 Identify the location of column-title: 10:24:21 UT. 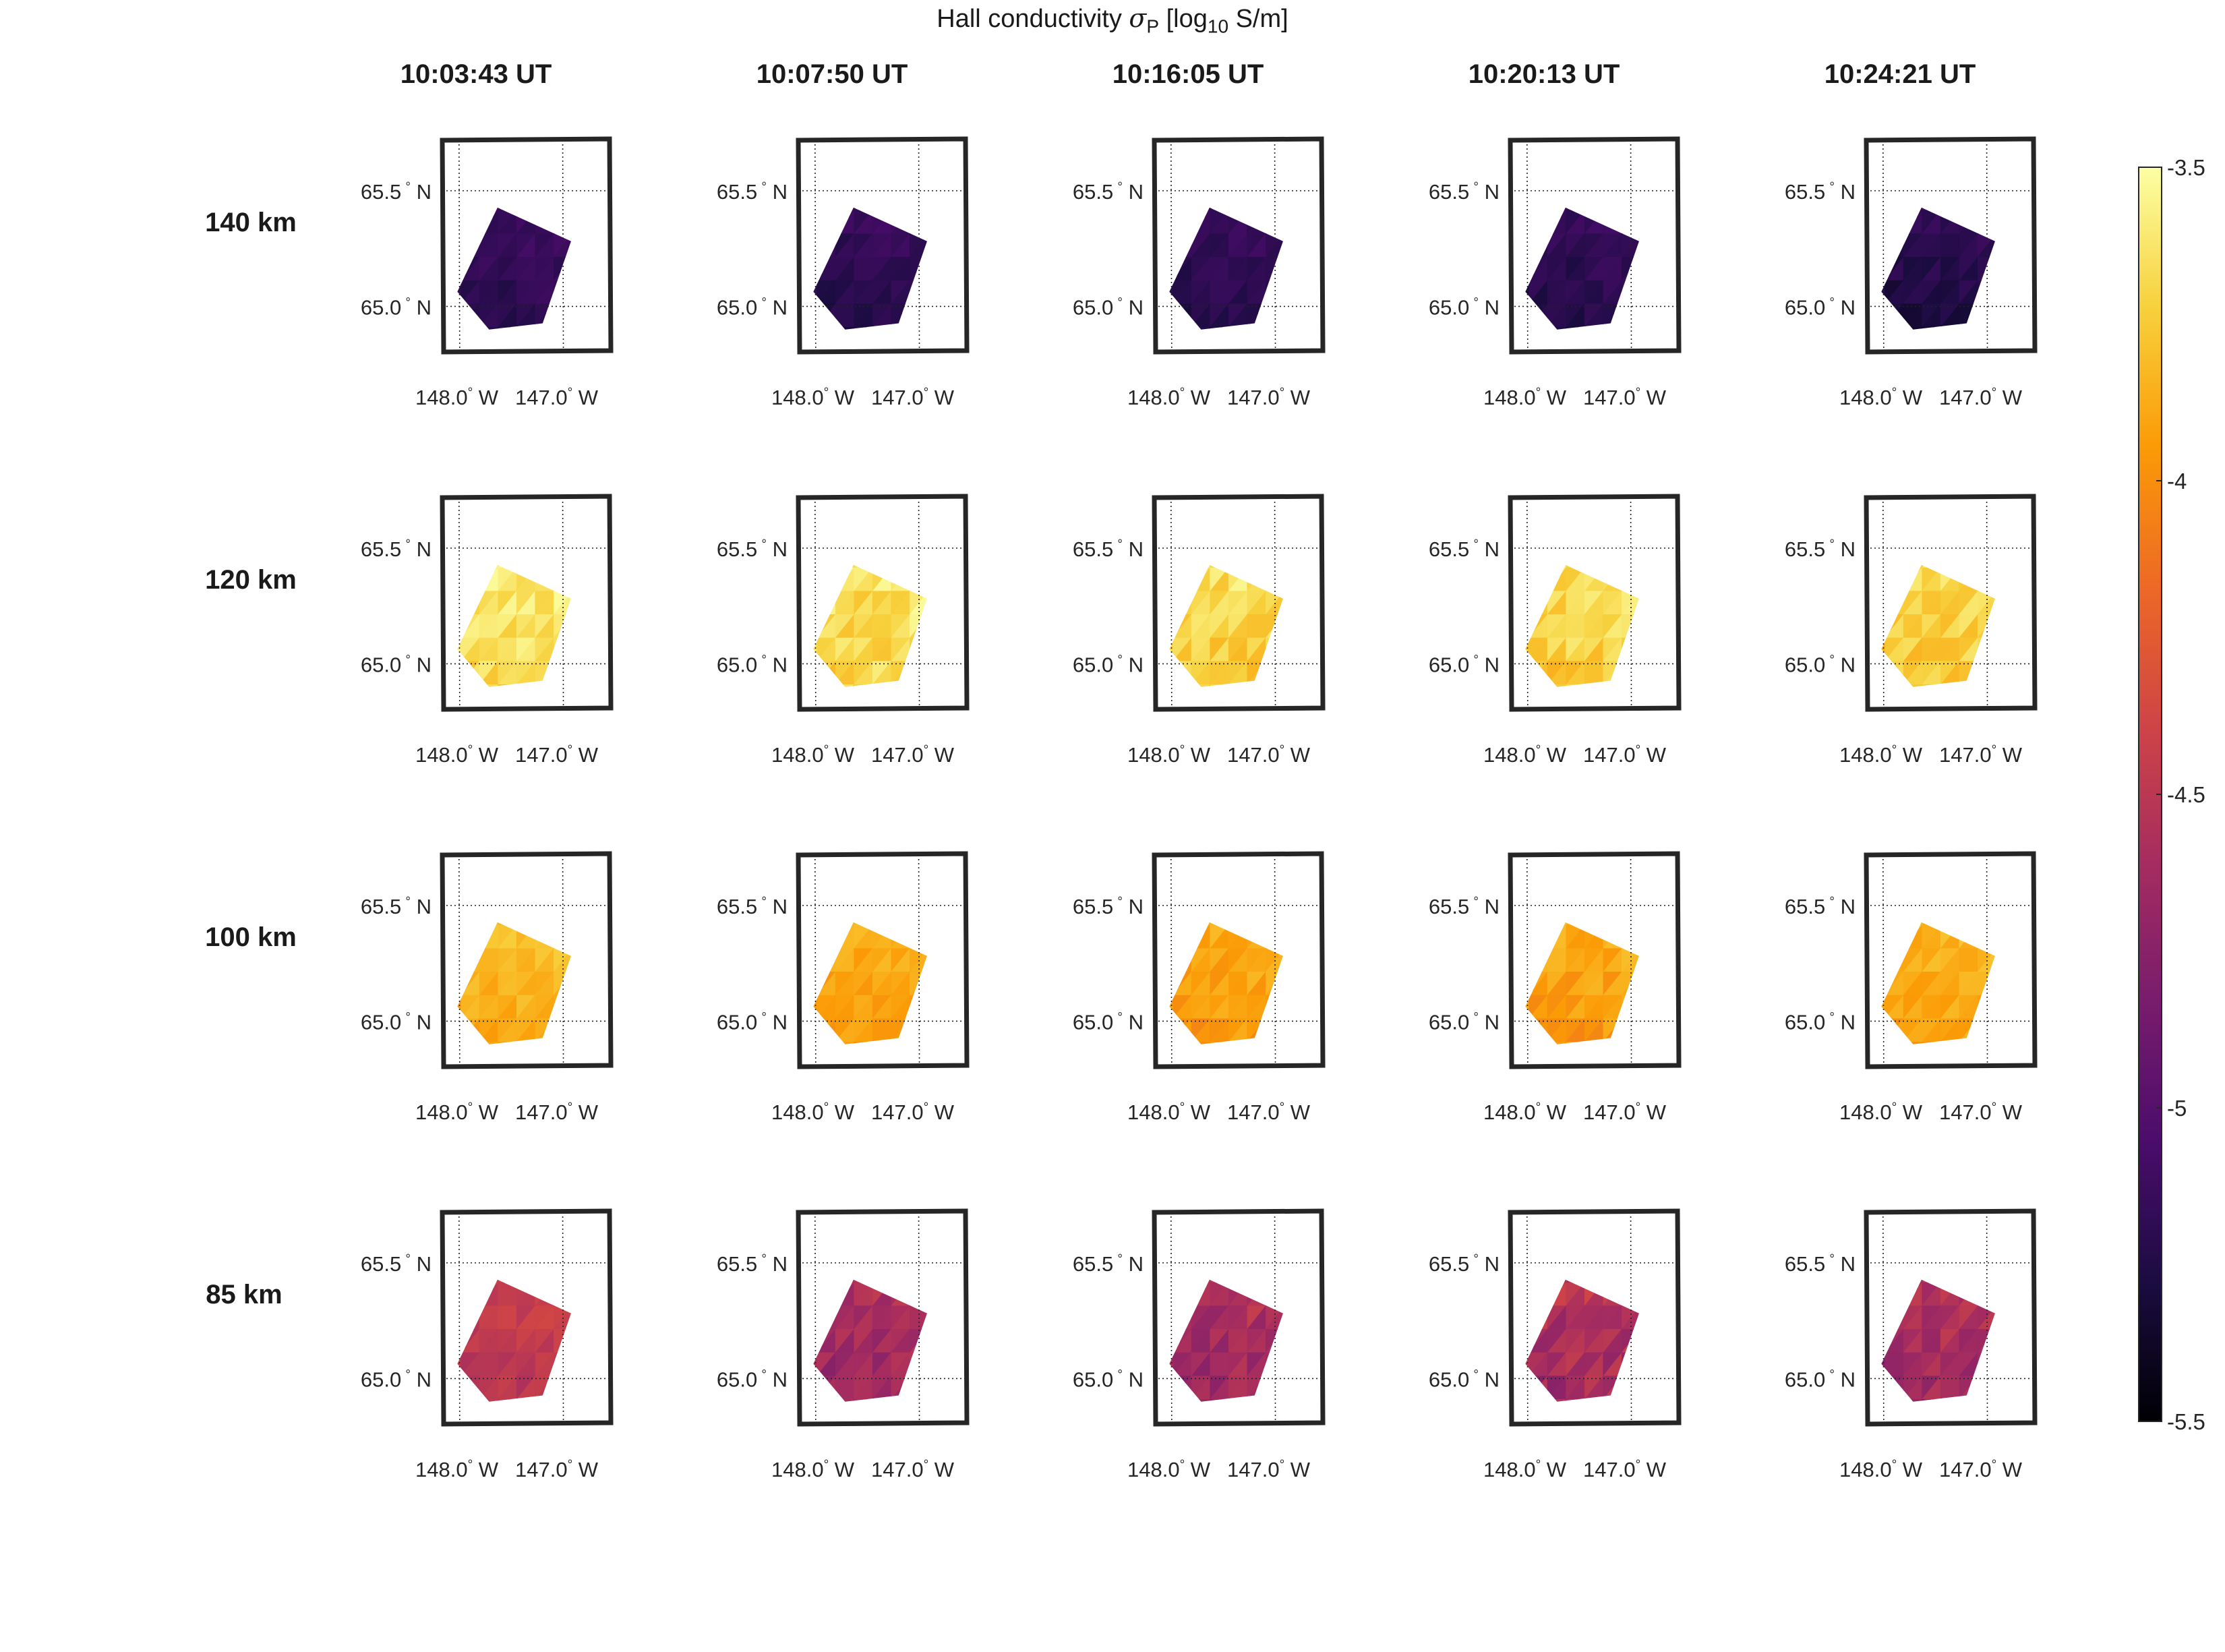
(1900, 74).